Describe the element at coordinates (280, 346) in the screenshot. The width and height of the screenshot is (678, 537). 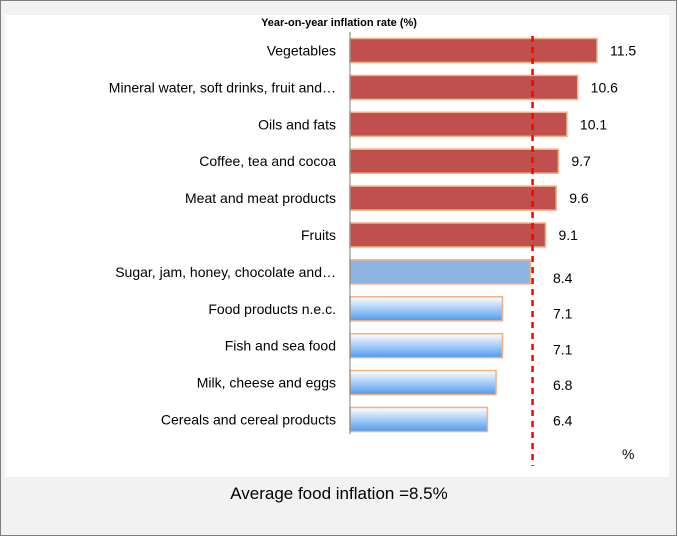
I see `category-label: Fish and sea food` at that location.